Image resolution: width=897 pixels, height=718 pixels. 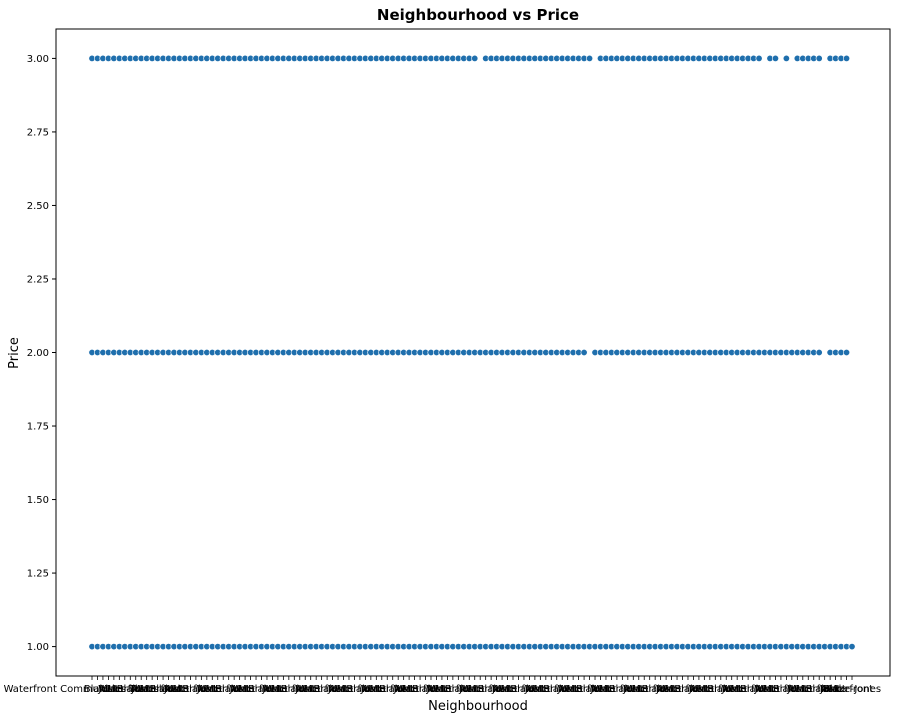 What do you see at coordinates (38, 647) in the screenshot?
I see `y-tick-label: 1.00` at bounding box center [38, 647].